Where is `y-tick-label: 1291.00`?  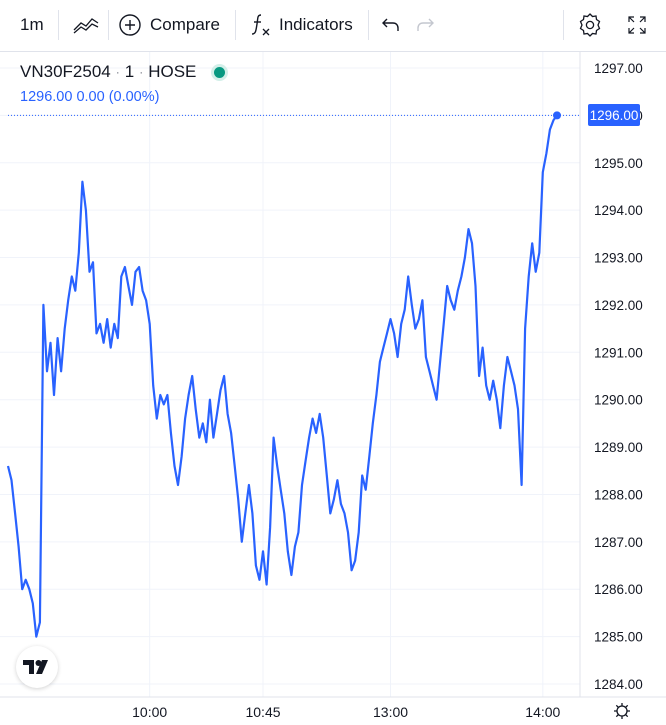 y-tick-label: 1291.00 is located at coordinates (618, 352).